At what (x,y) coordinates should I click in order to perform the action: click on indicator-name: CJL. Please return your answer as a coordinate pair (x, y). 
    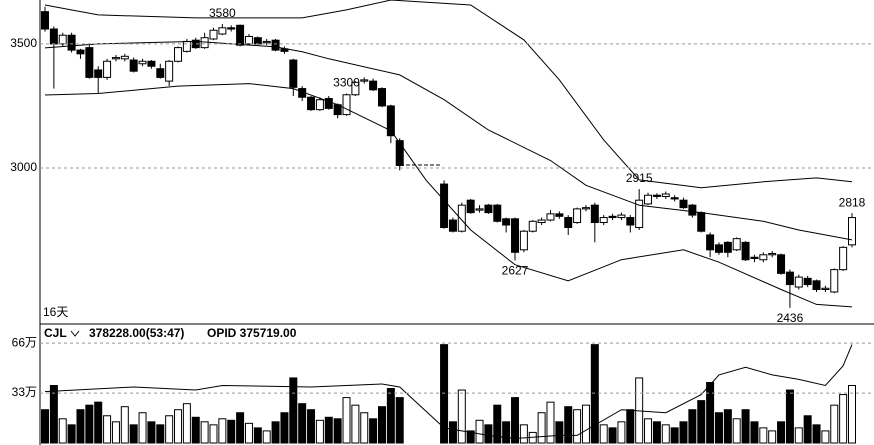
    Looking at the image, I should click on (55, 333).